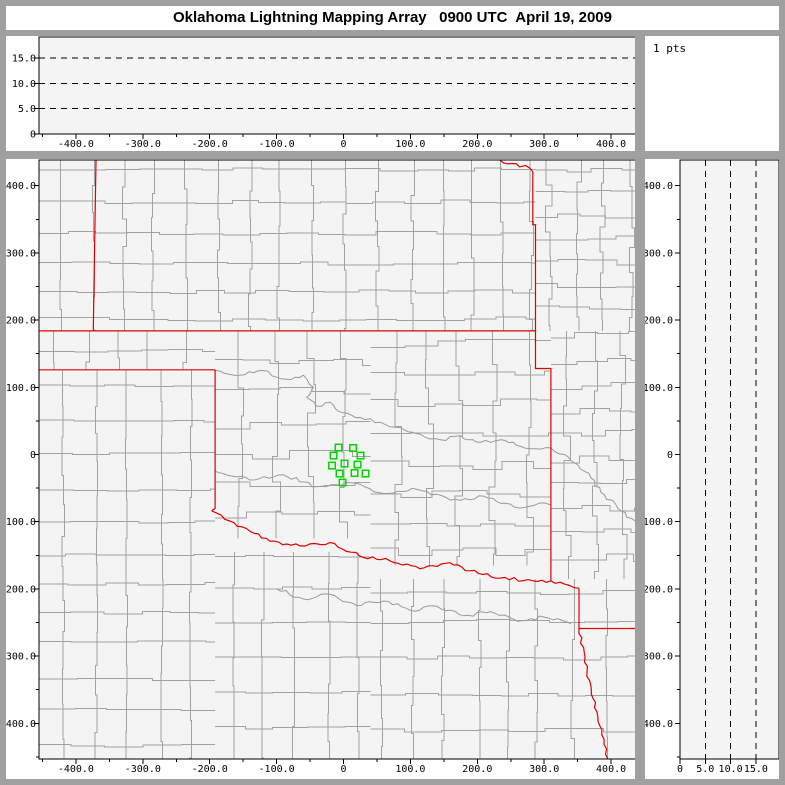  I want to click on ns-y-tick-label: -100.0, so click(659, 522).